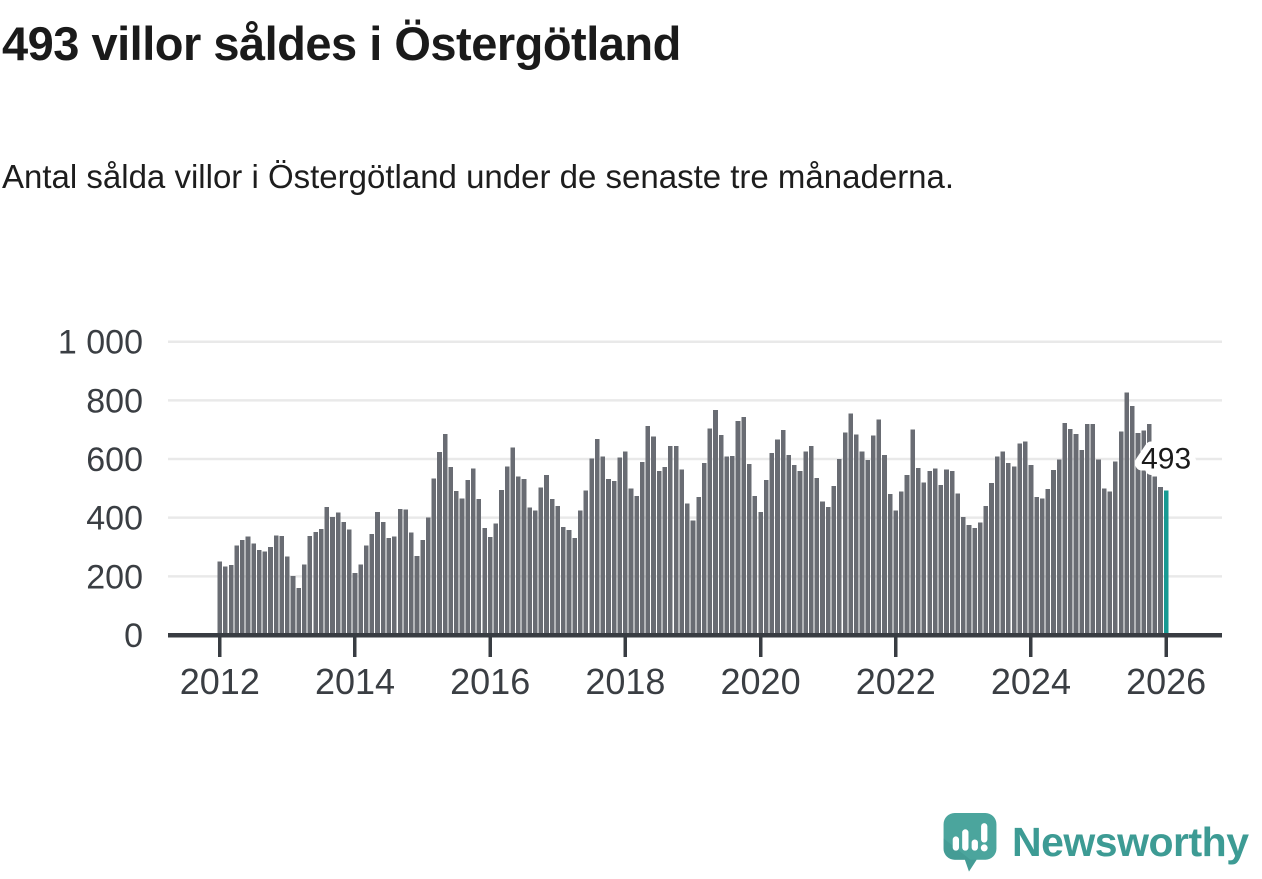  I want to click on x-axis-tick-label: 2026, so click(1166, 681).